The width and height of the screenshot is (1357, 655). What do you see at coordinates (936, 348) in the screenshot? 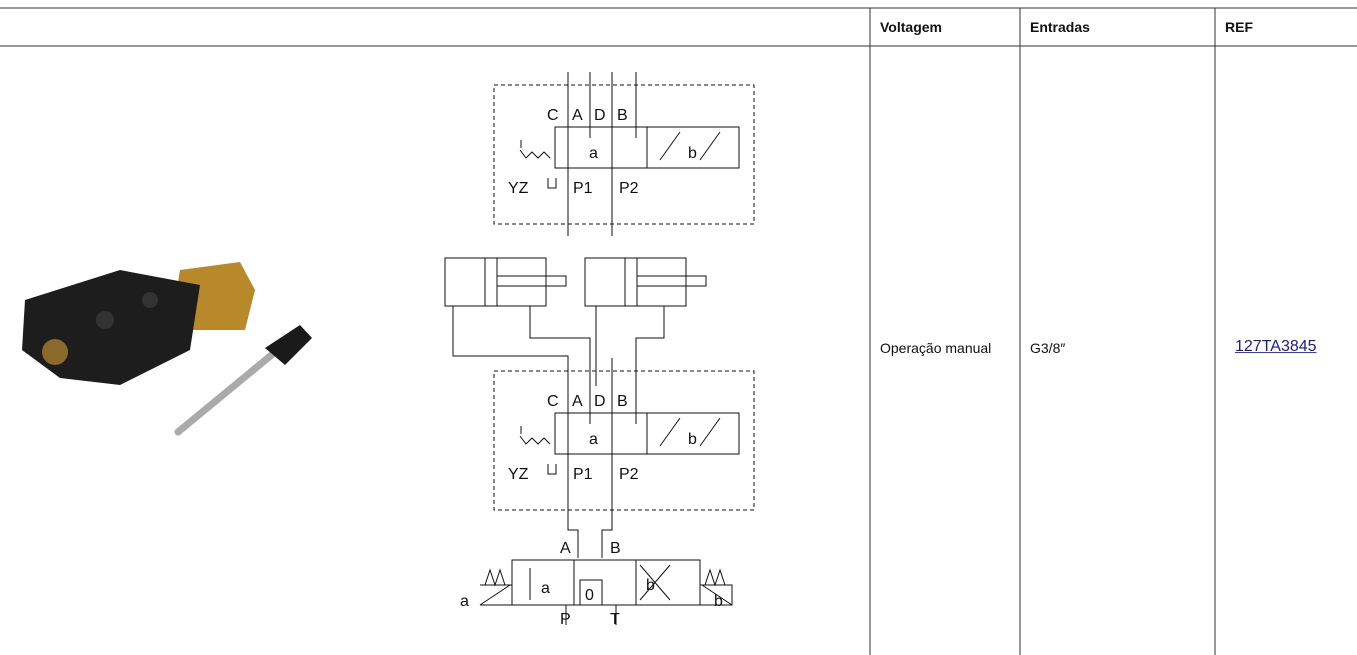
I see `voltage-cell: Operação manual` at bounding box center [936, 348].